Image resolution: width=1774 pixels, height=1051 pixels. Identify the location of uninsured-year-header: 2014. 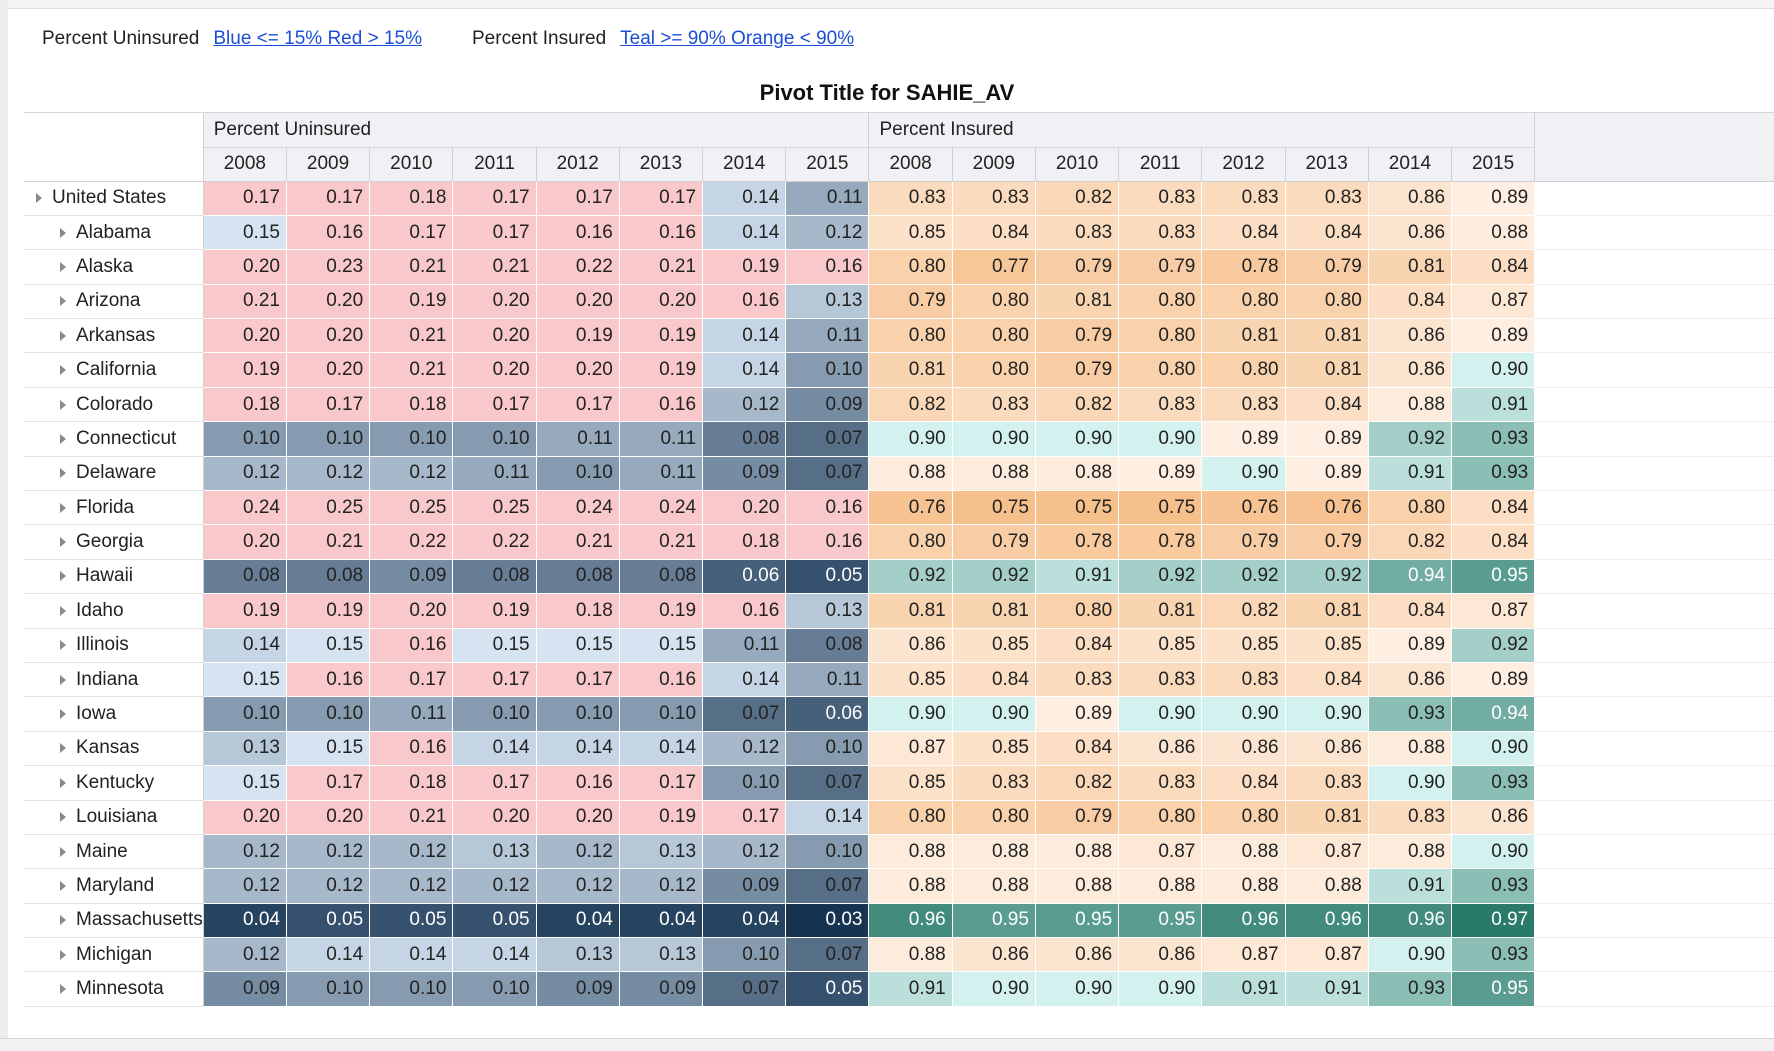
(744, 164).